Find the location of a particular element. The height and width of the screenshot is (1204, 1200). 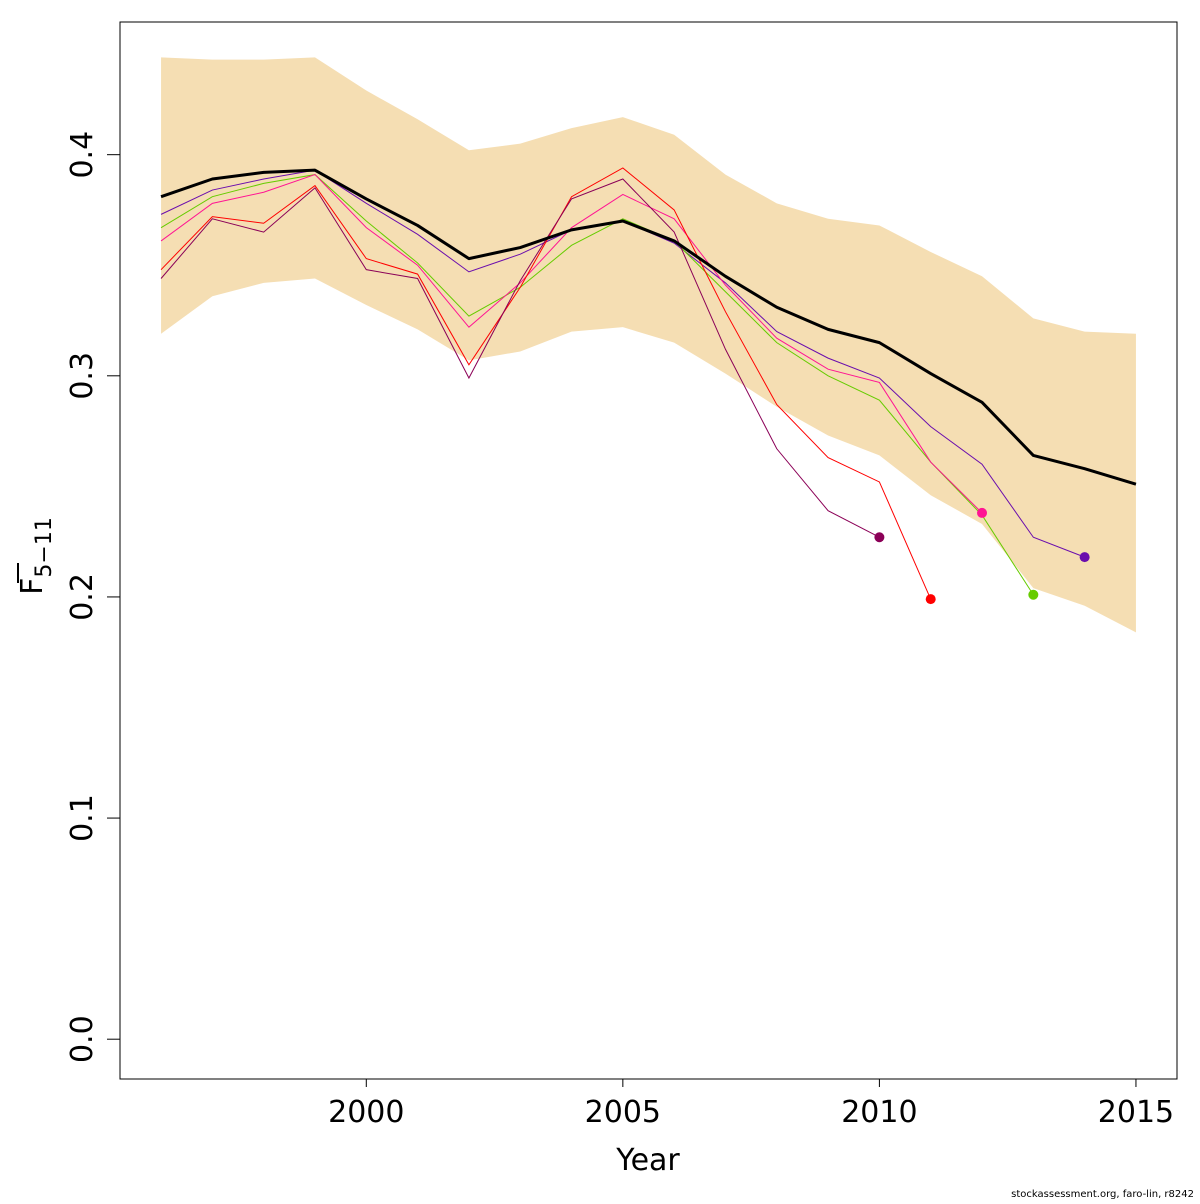

y-tick-label: 0.1 is located at coordinates (82, 818).